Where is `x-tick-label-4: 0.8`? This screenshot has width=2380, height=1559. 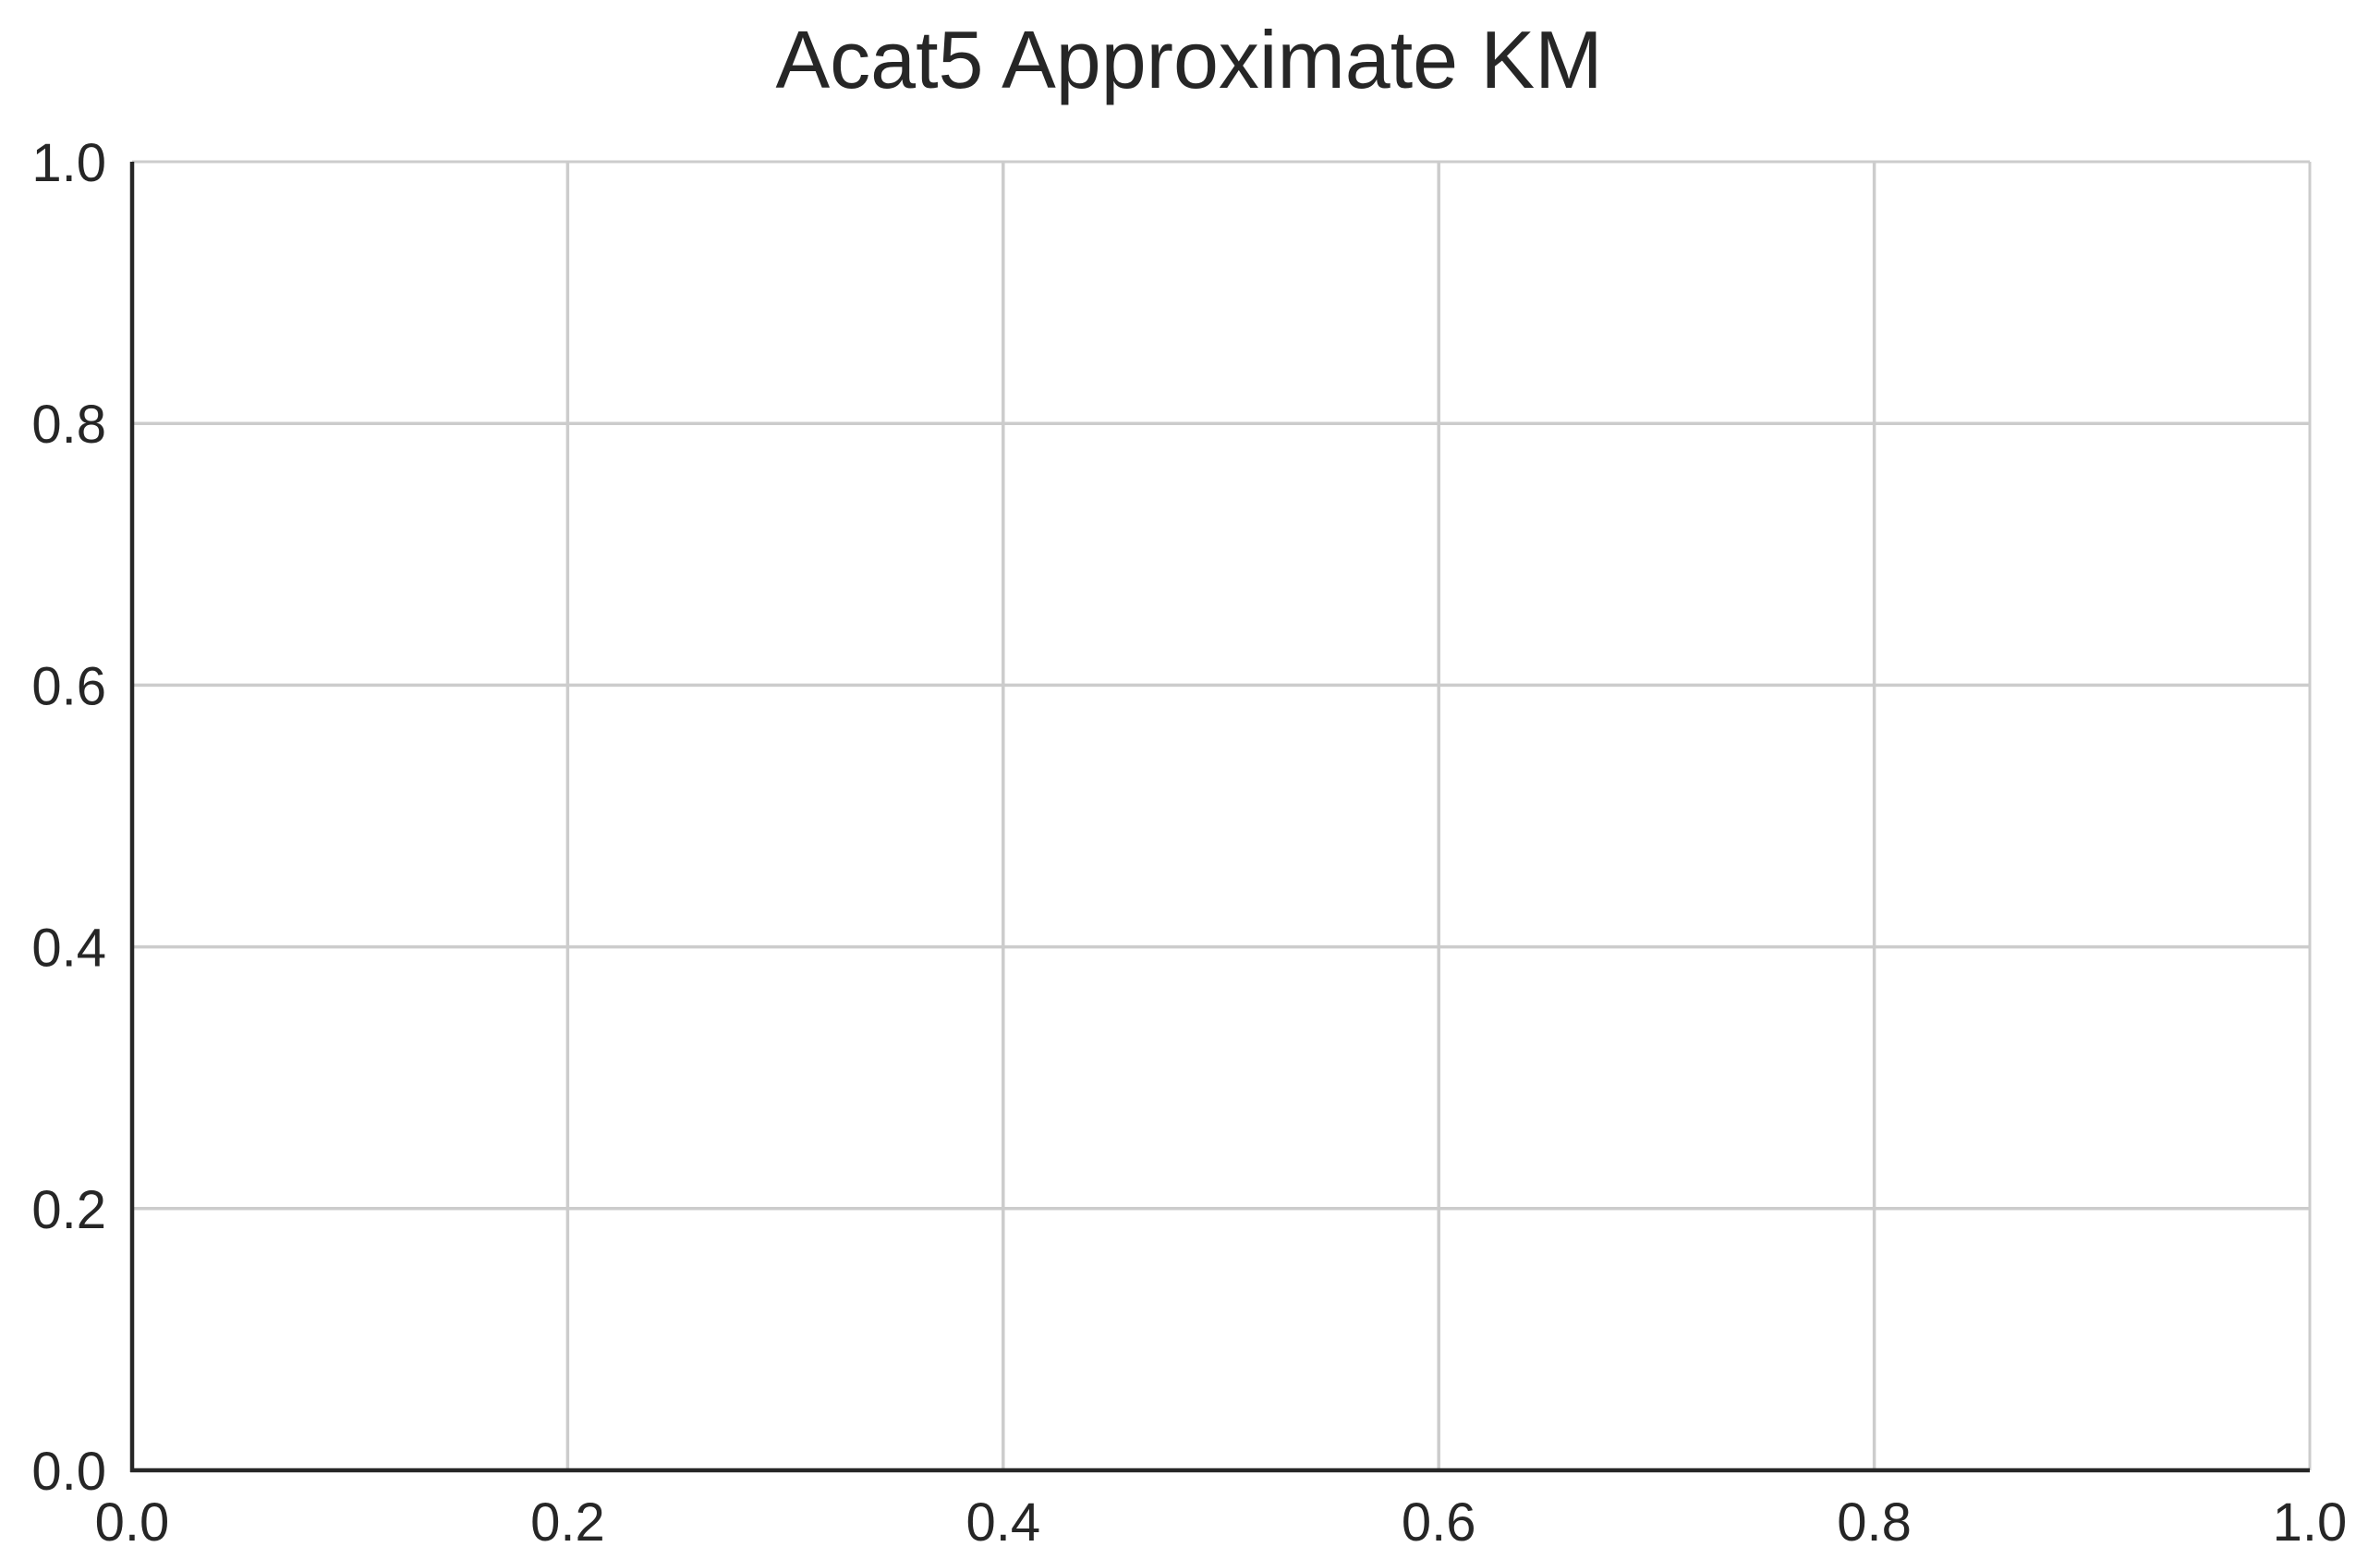 x-tick-label-4: 0.8 is located at coordinates (1874, 1522).